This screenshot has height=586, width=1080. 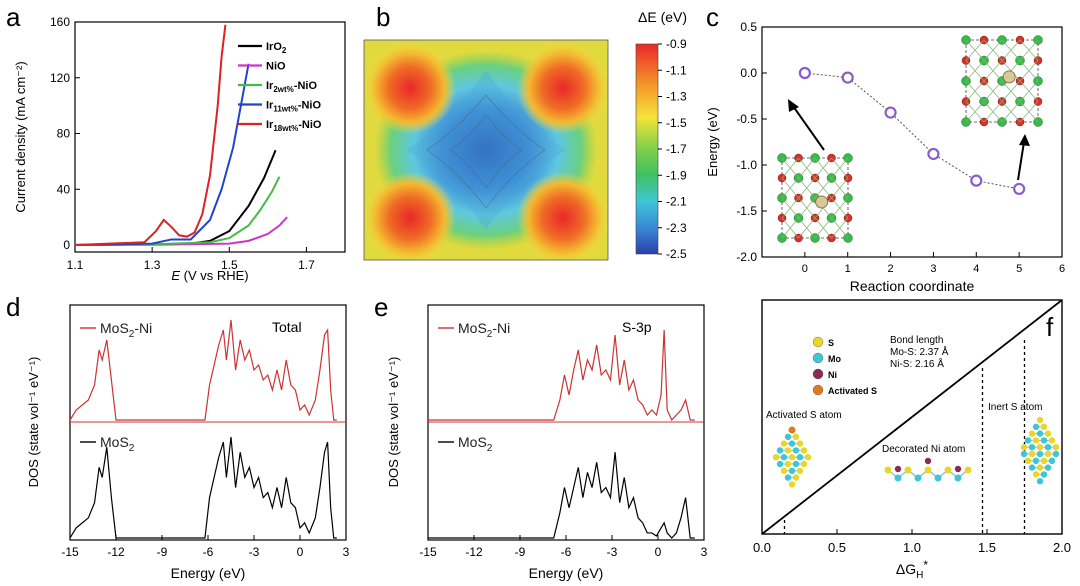 I want to click on panel-b-colorbar-tick-label: -1.1, so click(x=676, y=70).